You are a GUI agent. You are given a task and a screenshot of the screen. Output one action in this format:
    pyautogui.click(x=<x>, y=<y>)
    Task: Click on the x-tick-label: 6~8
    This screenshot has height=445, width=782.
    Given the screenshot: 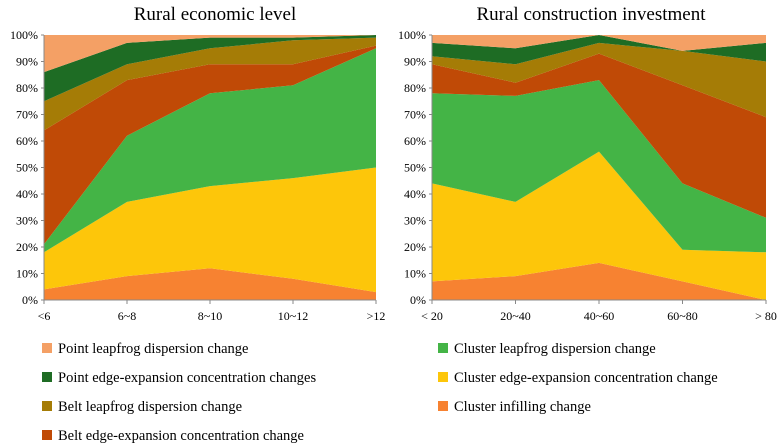 What is the action you would take?
    pyautogui.click(x=127, y=316)
    